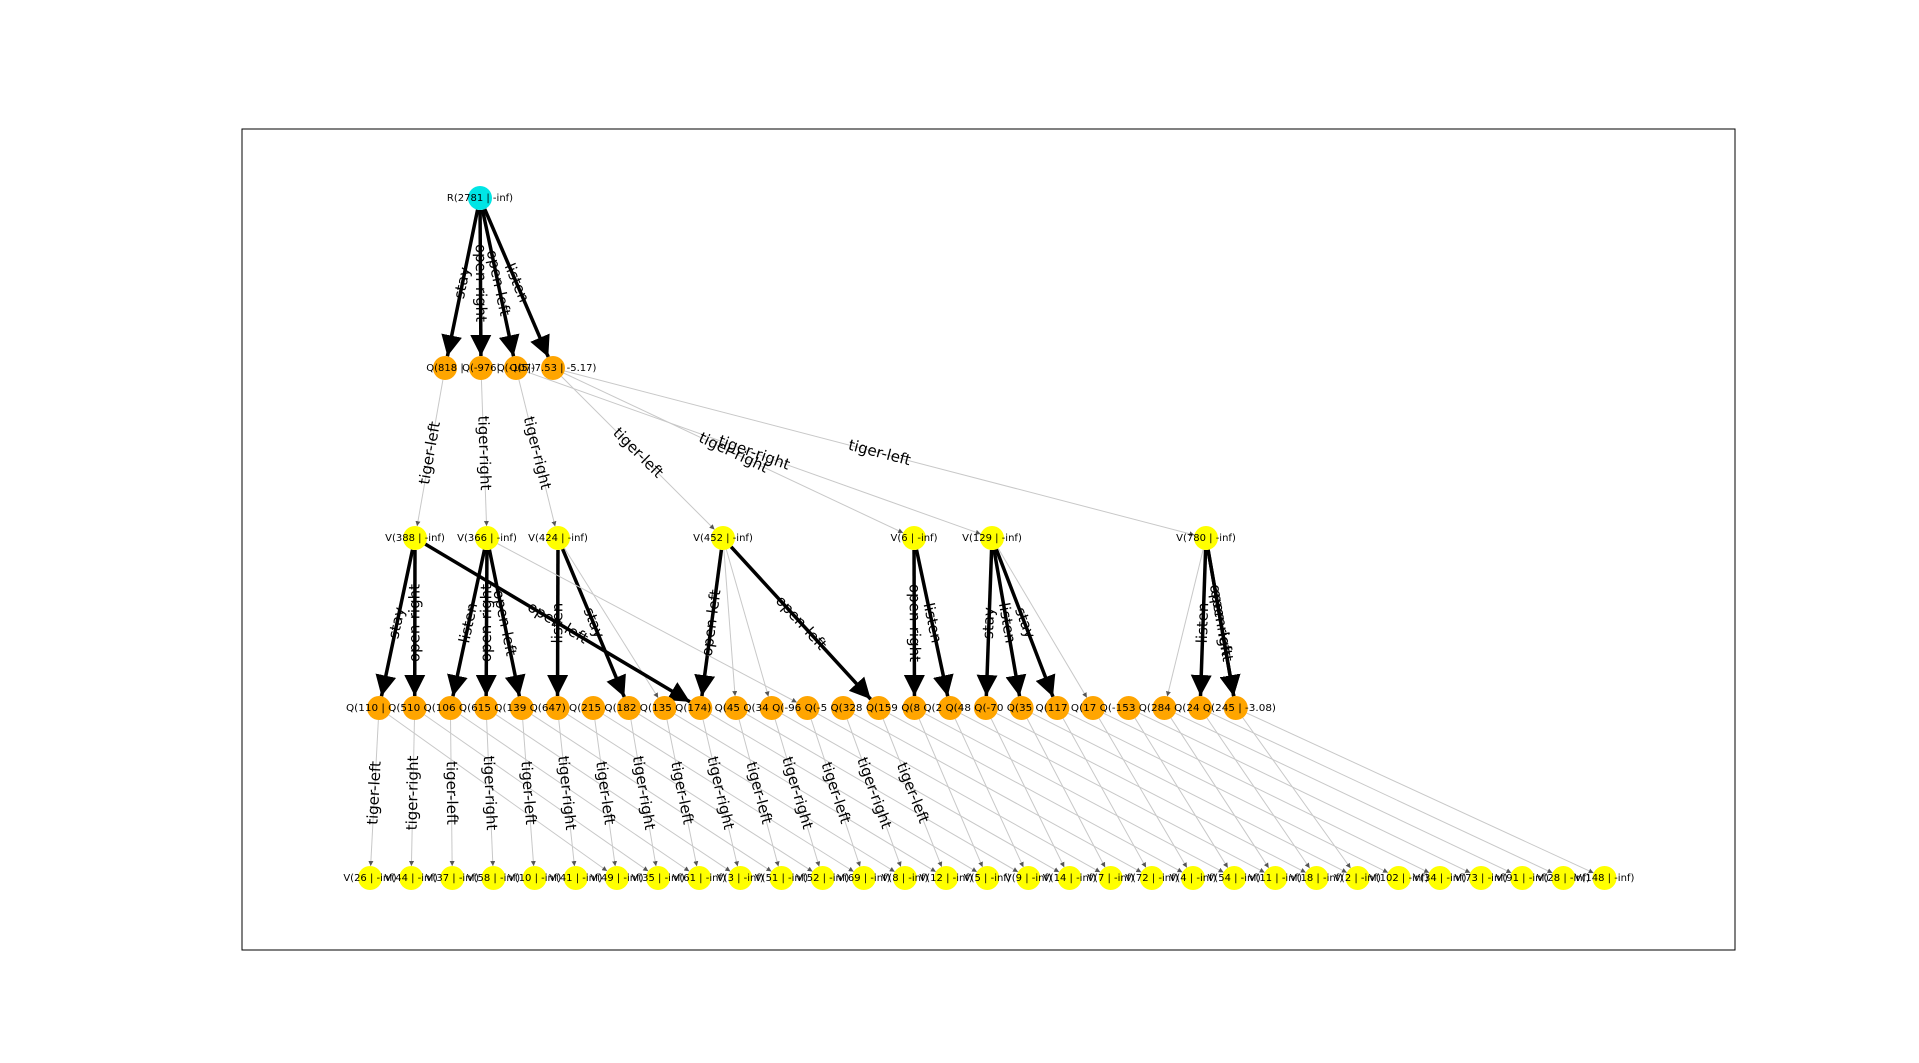  I want to click on node-label: V(366 | -inf), so click(487, 538).